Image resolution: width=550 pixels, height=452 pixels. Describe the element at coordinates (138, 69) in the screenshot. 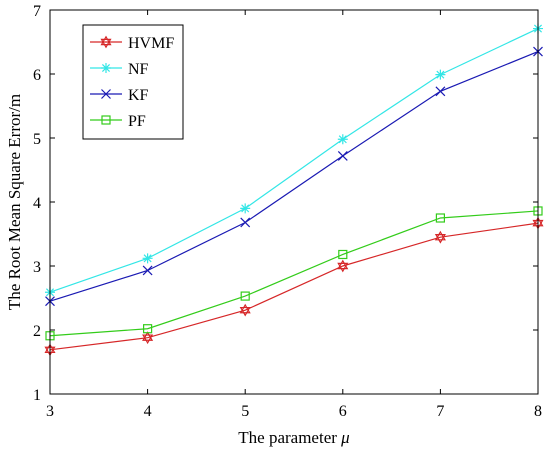

I see `legend-label: NF` at that location.